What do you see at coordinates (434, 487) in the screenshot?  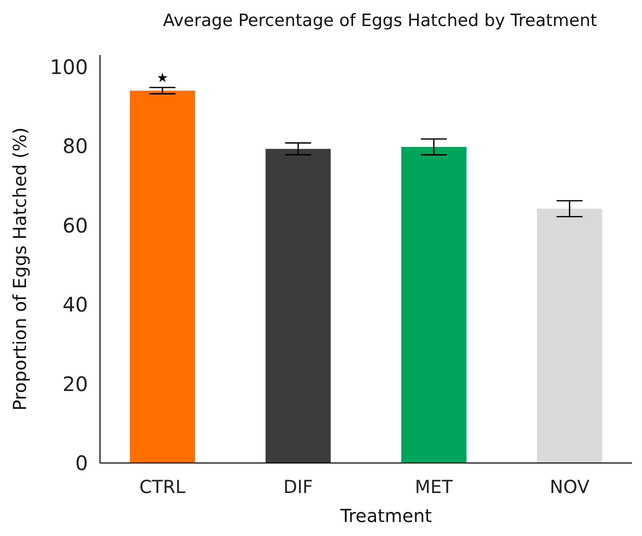 I see `x-tick-label: MET` at bounding box center [434, 487].